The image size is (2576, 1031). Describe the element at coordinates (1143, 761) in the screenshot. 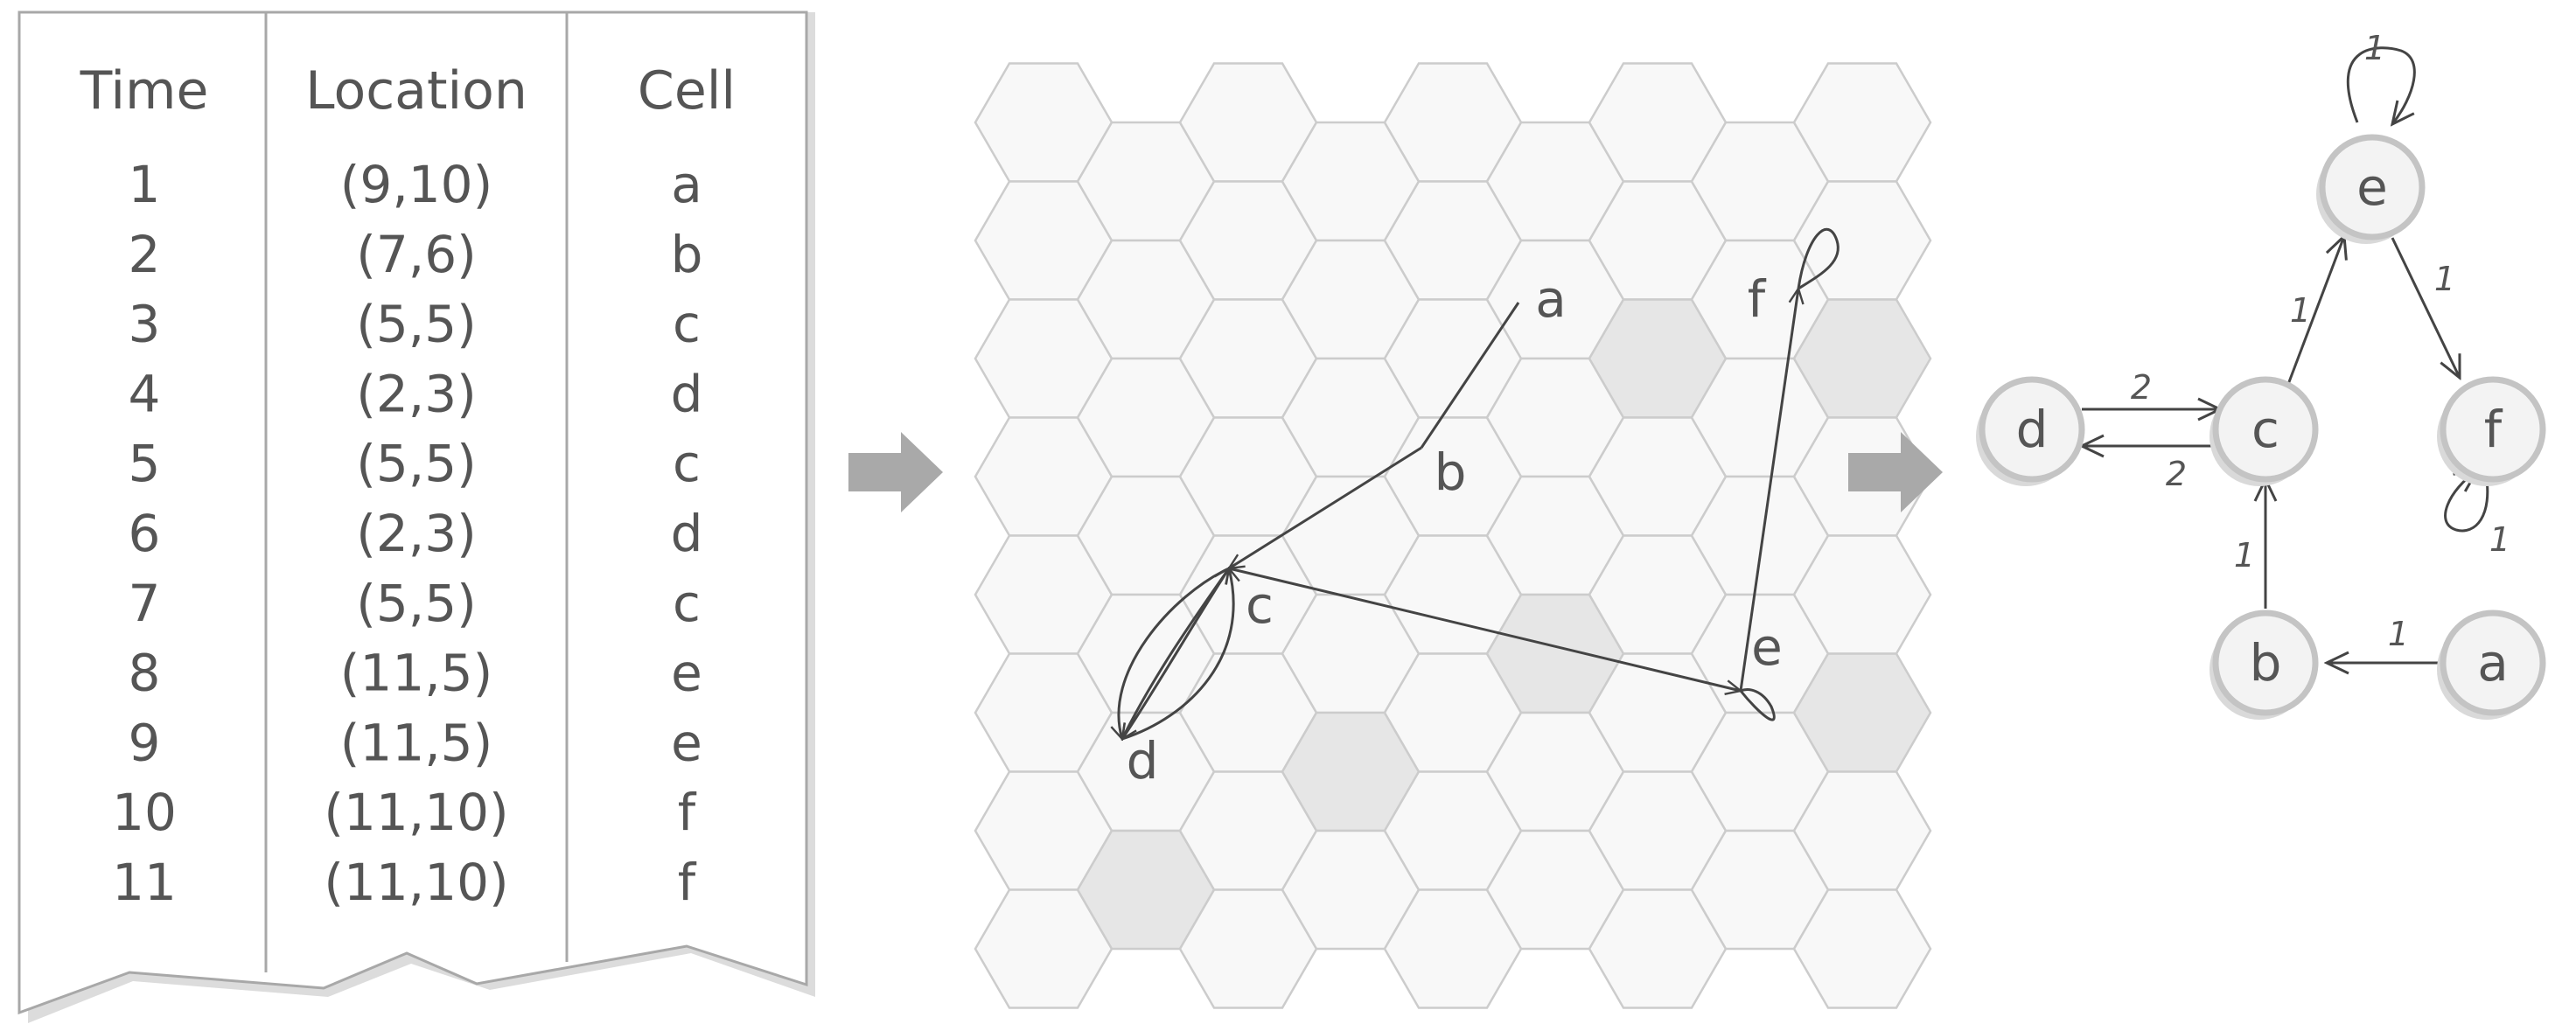

I see `hex-label-d: d` at that location.